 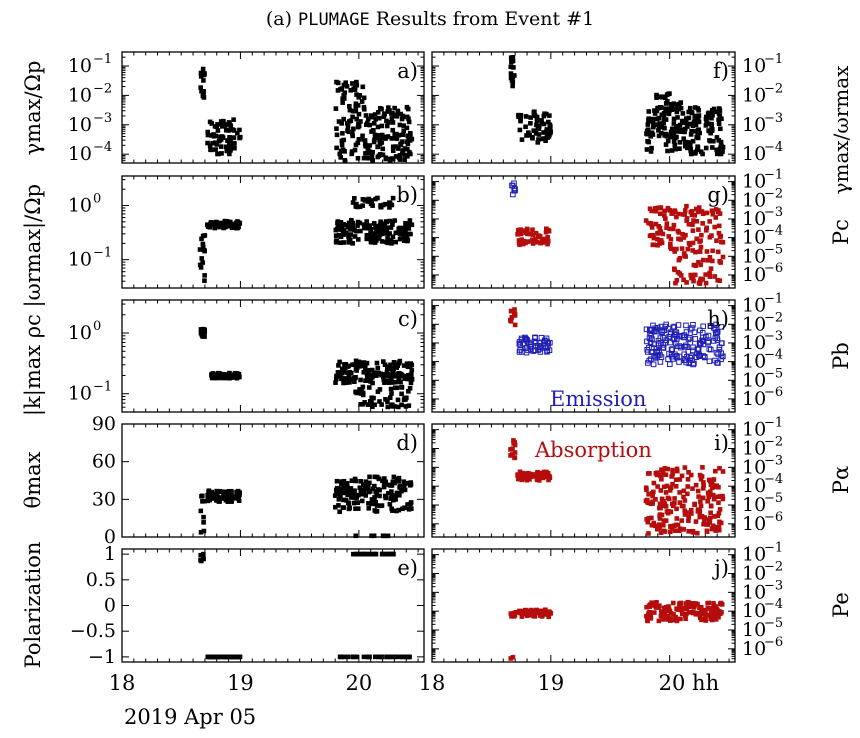 I want to click on panel-label: e), so click(x=407, y=568).